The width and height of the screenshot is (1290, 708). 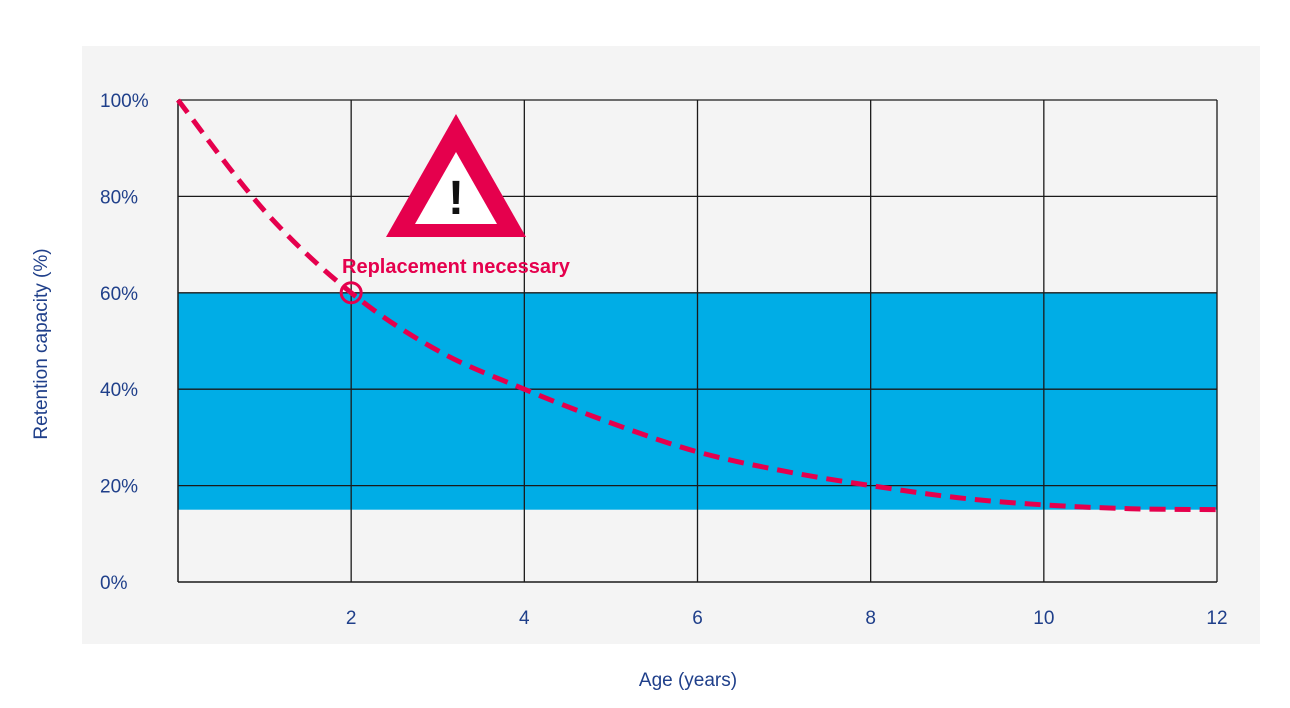 What do you see at coordinates (1216, 618) in the screenshot?
I see `x-tick-label: 12` at bounding box center [1216, 618].